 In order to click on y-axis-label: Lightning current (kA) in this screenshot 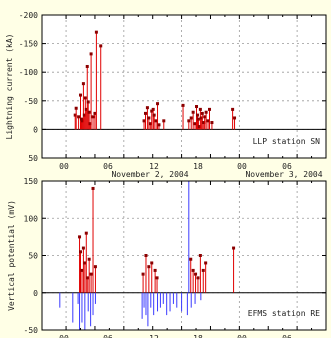, I will do `click(9, 87)`.